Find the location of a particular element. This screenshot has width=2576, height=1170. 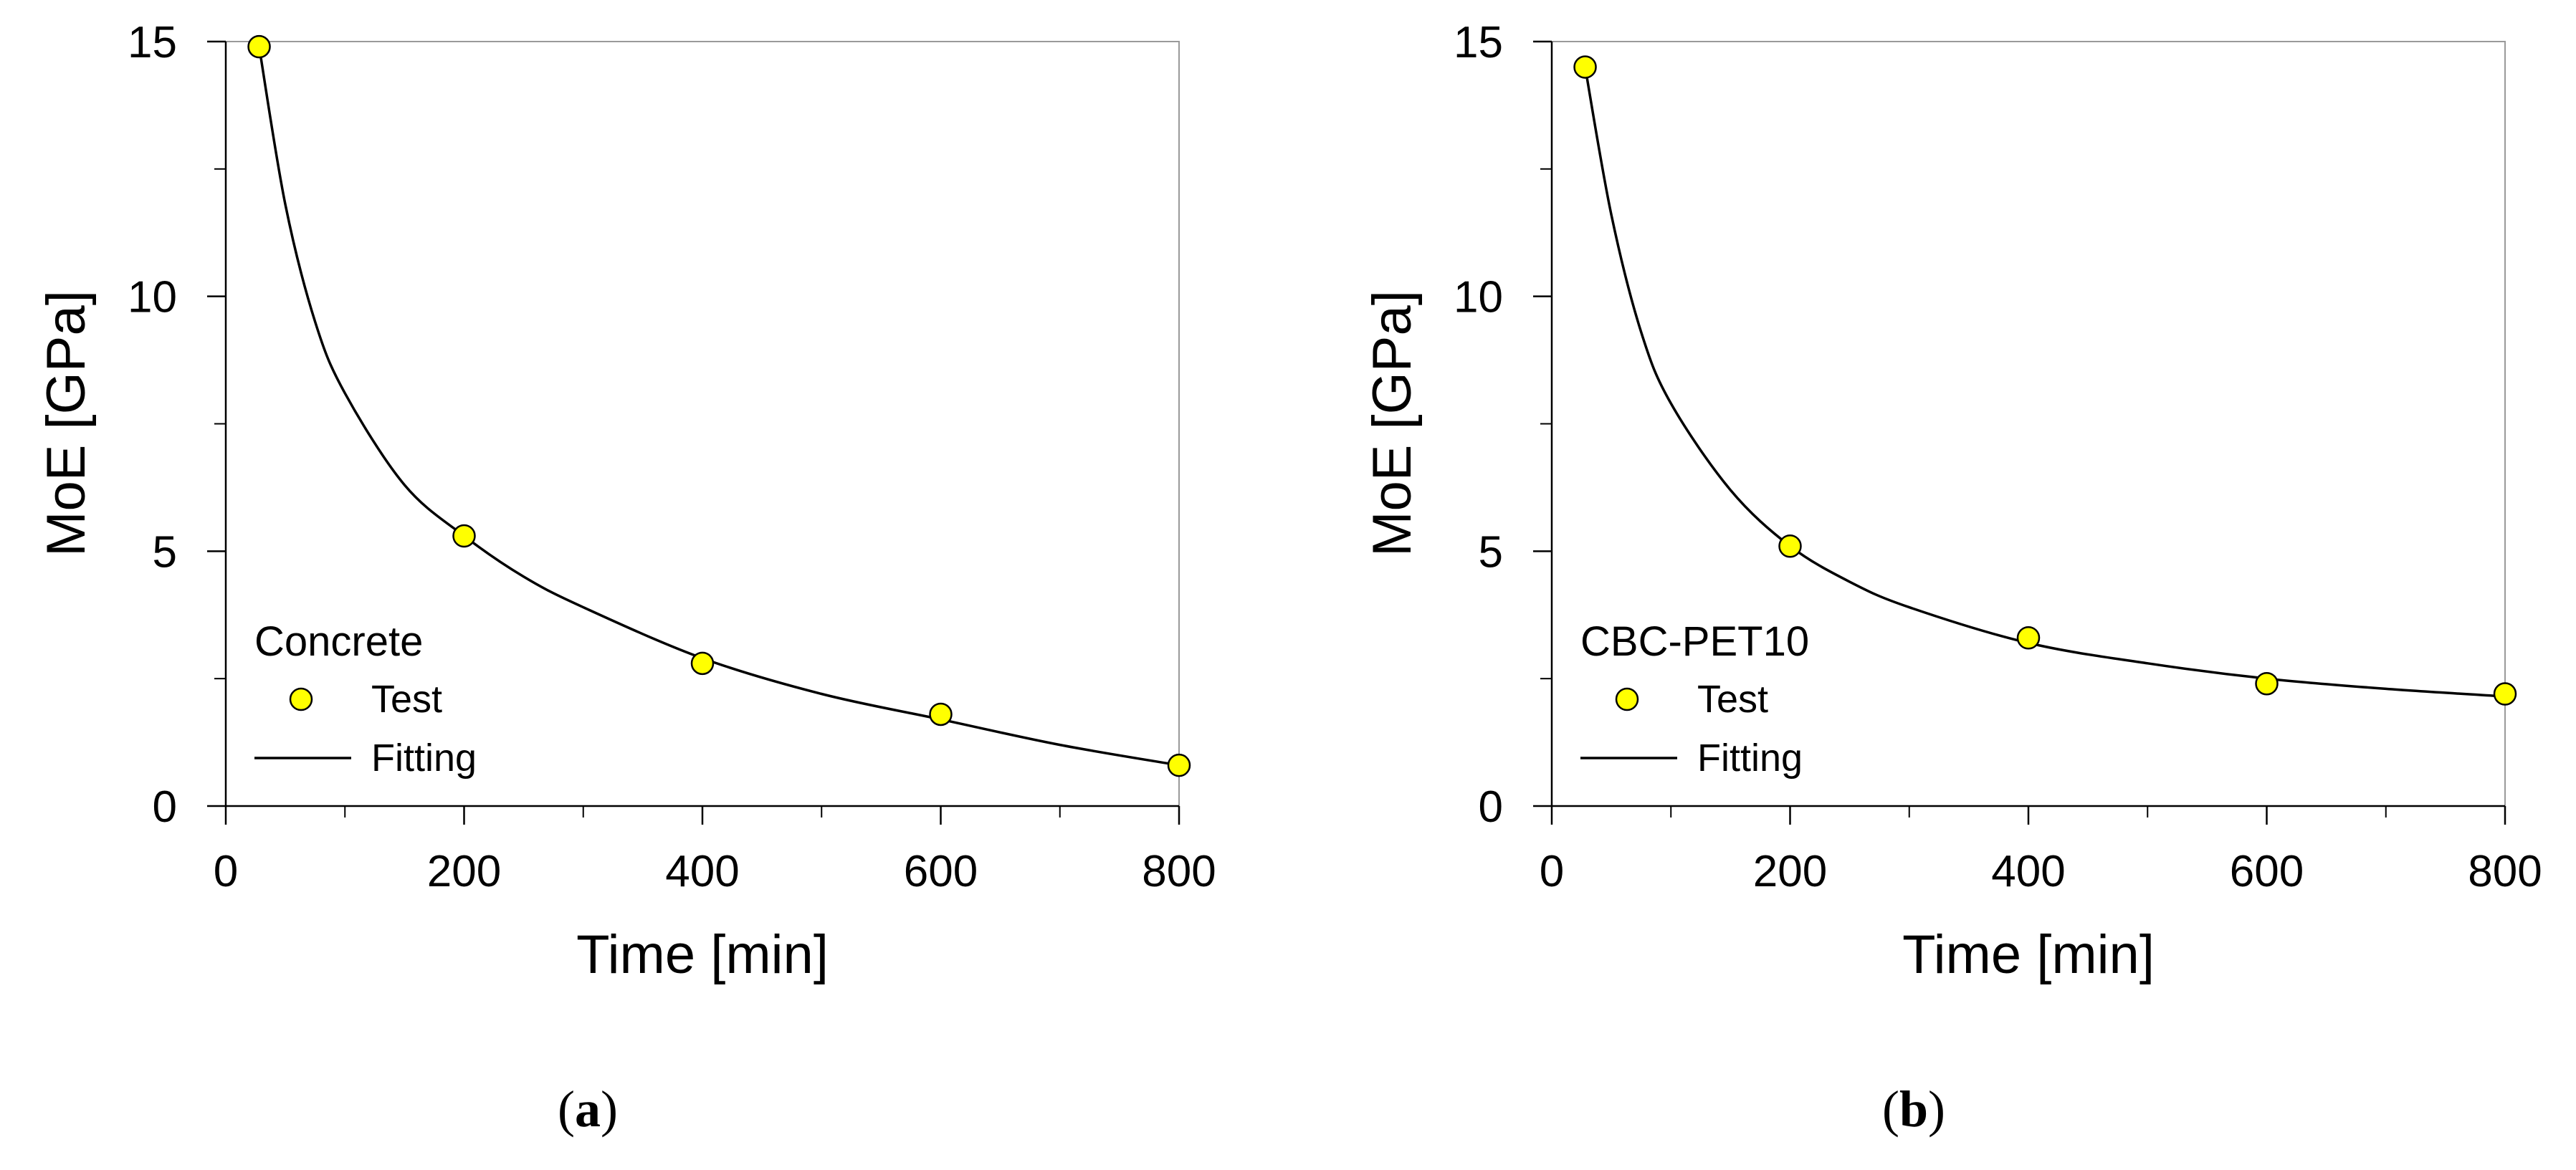

panel-label-b: (b) is located at coordinates (1913, 1109).